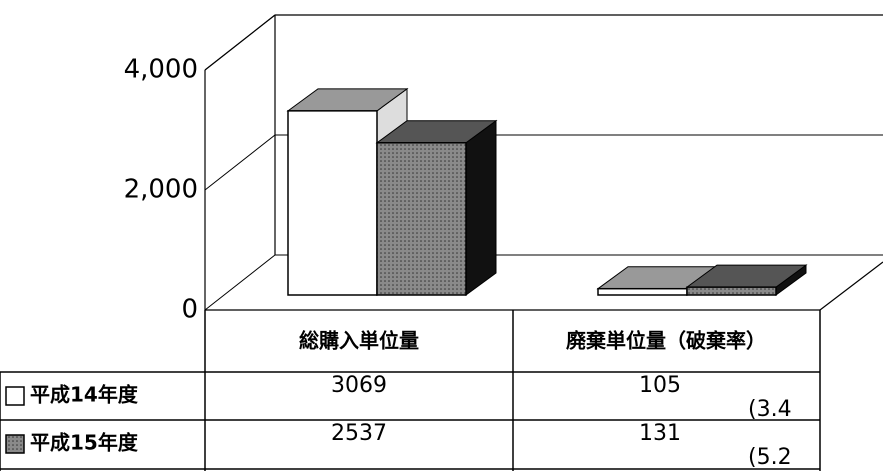 The image size is (883, 471). What do you see at coordinates (359, 385) in the screenshot?
I see `table-value: 3069` at bounding box center [359, 385].